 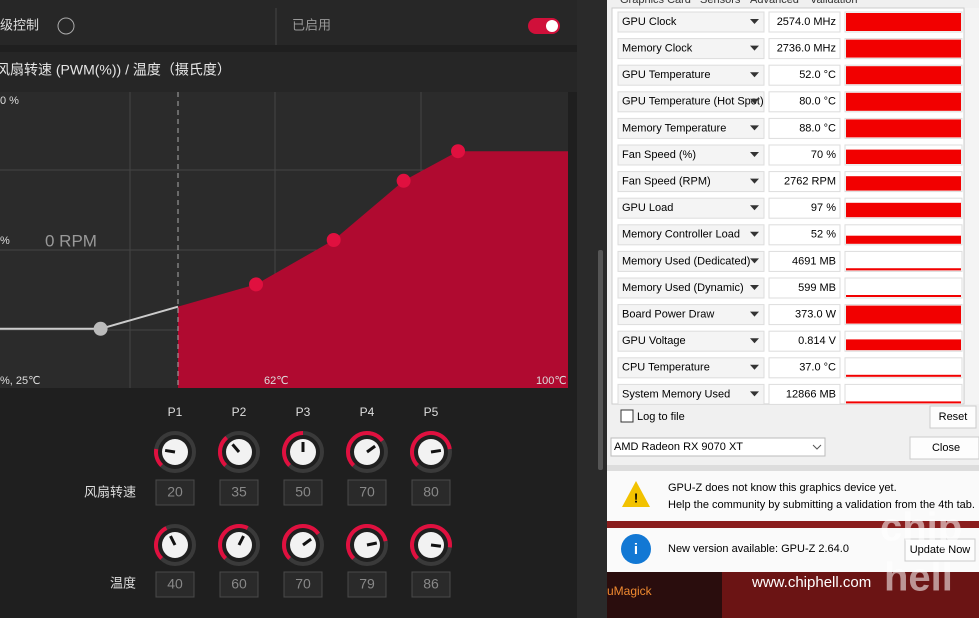 What do you see at coordinates (627, 416) in the screenshot?
I see `checkbox` at bounding box center [627, 416].